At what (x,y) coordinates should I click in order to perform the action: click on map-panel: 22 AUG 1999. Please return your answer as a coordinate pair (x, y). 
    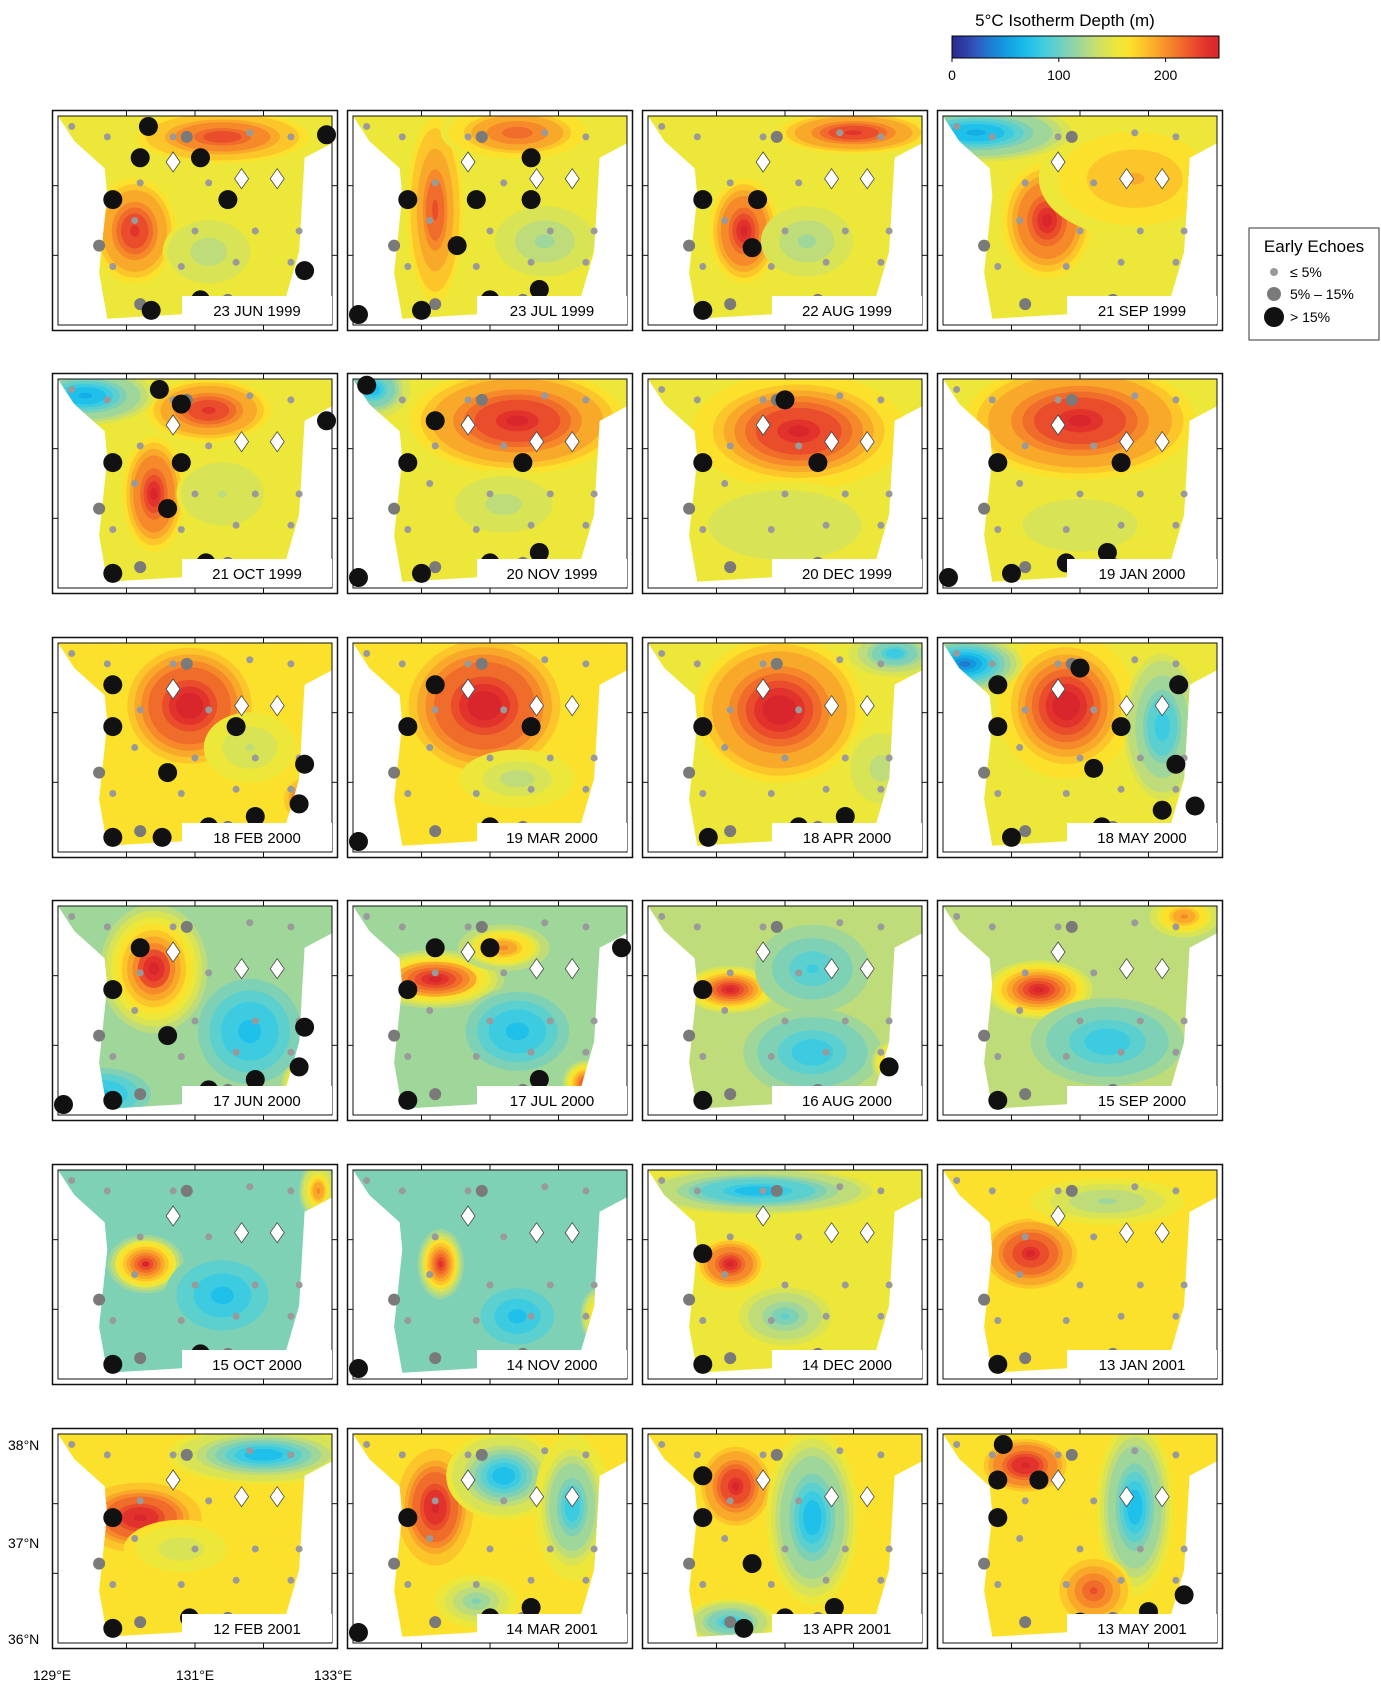
    Looking at the image, I should click on (785, 220).